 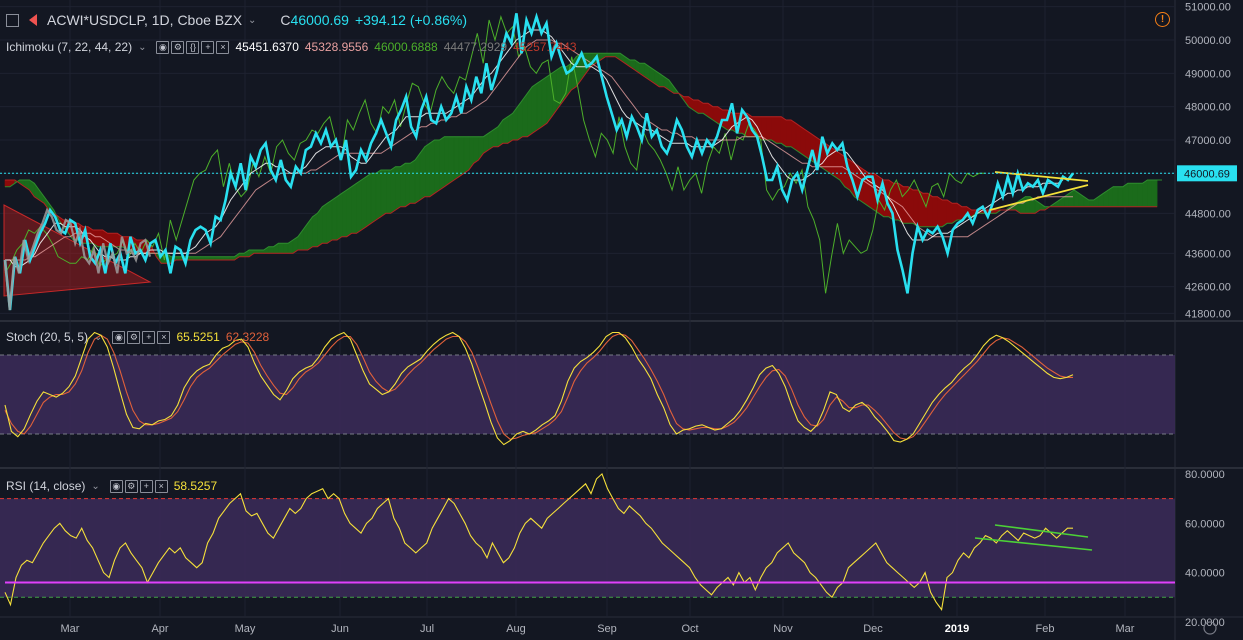 What do you see at coordinates (1125, 629) in the screenshot?
I see `time-tick-label: Mar` at bounding box center [1125, 629].